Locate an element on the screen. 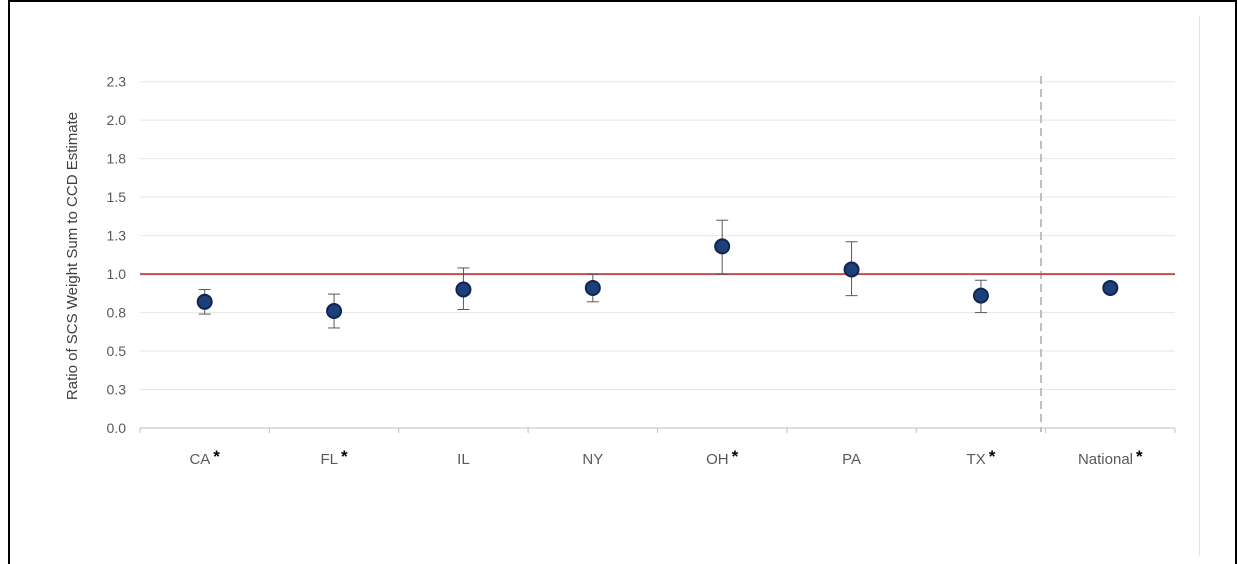 This screenshot has width=1238, height=564. y-tick-label: 0.3 is located at coordinates (117, 390).